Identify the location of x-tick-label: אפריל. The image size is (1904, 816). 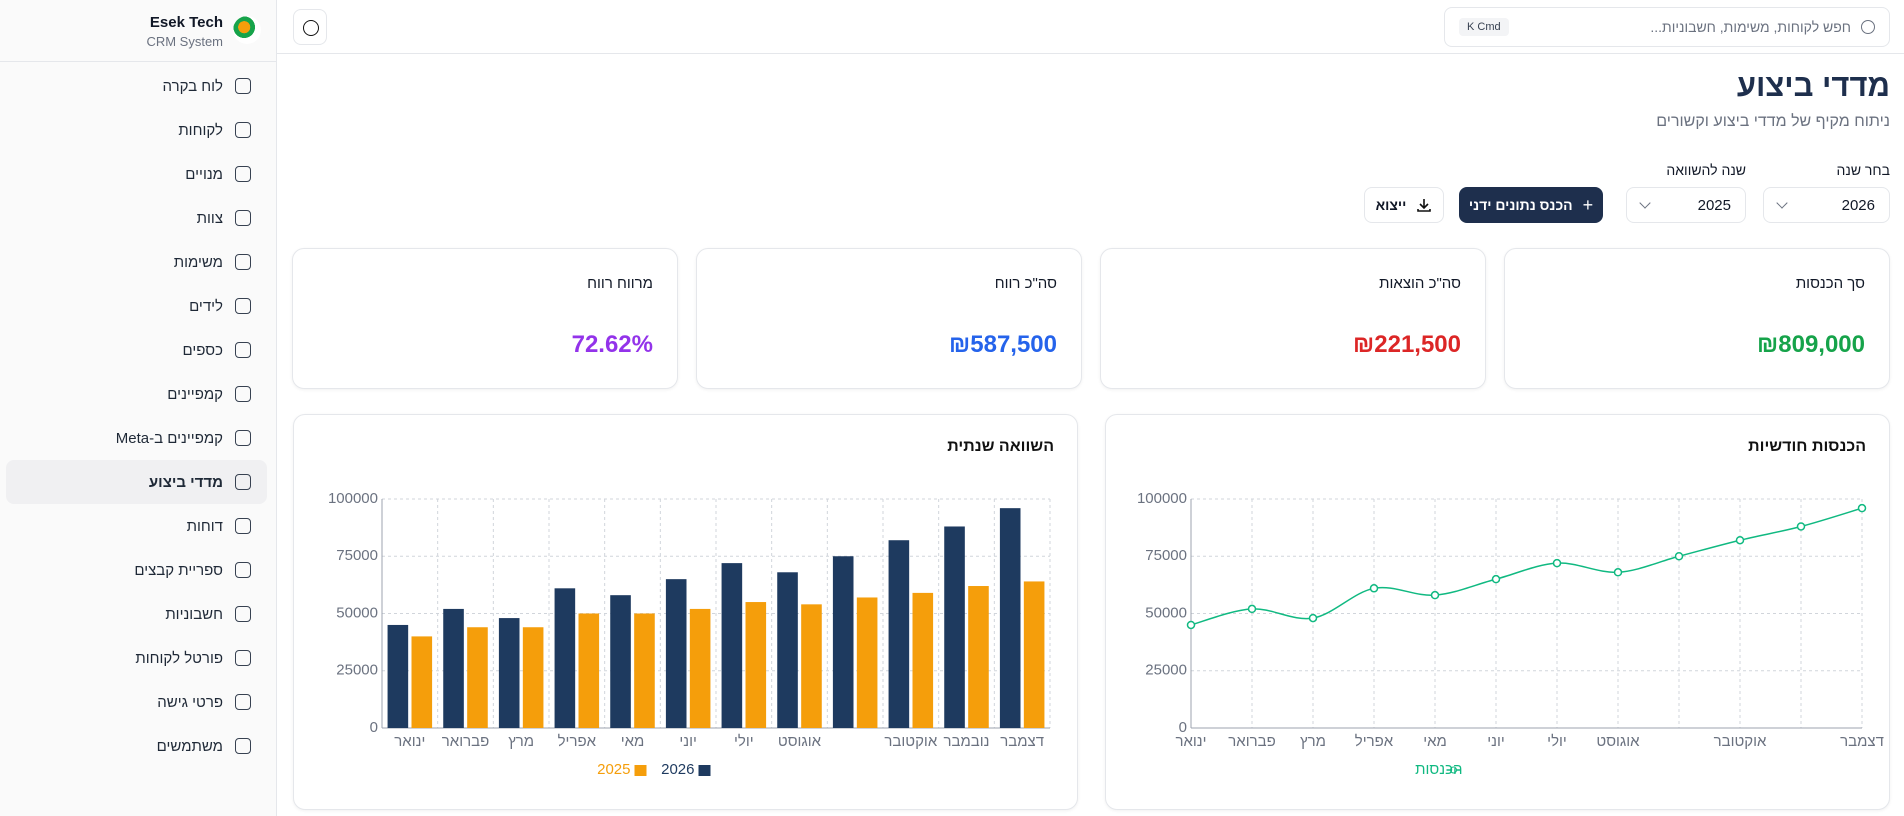
(1374, 741).